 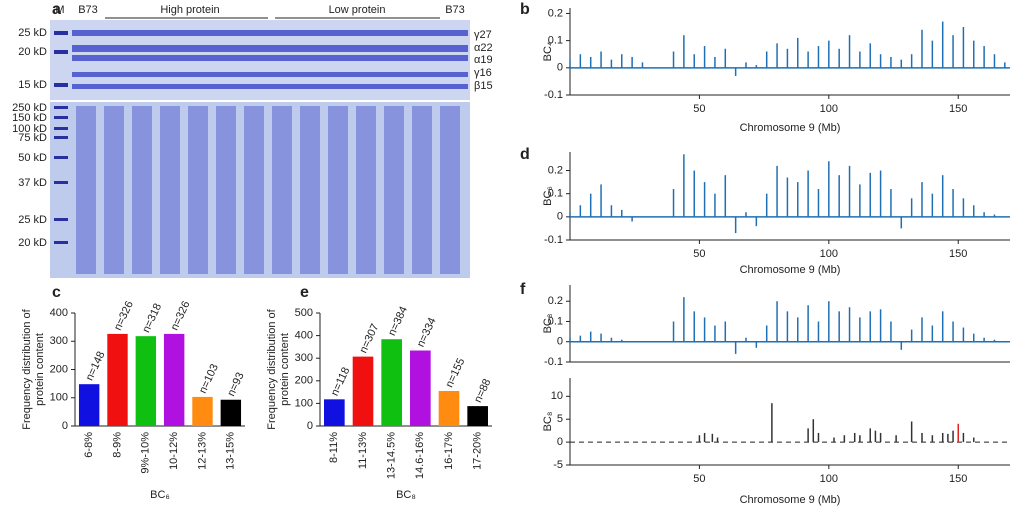 What do you see at coordinates (96, 366) in the screenshot?
I see `value-label: n=148` at bounding box center [96, 366].